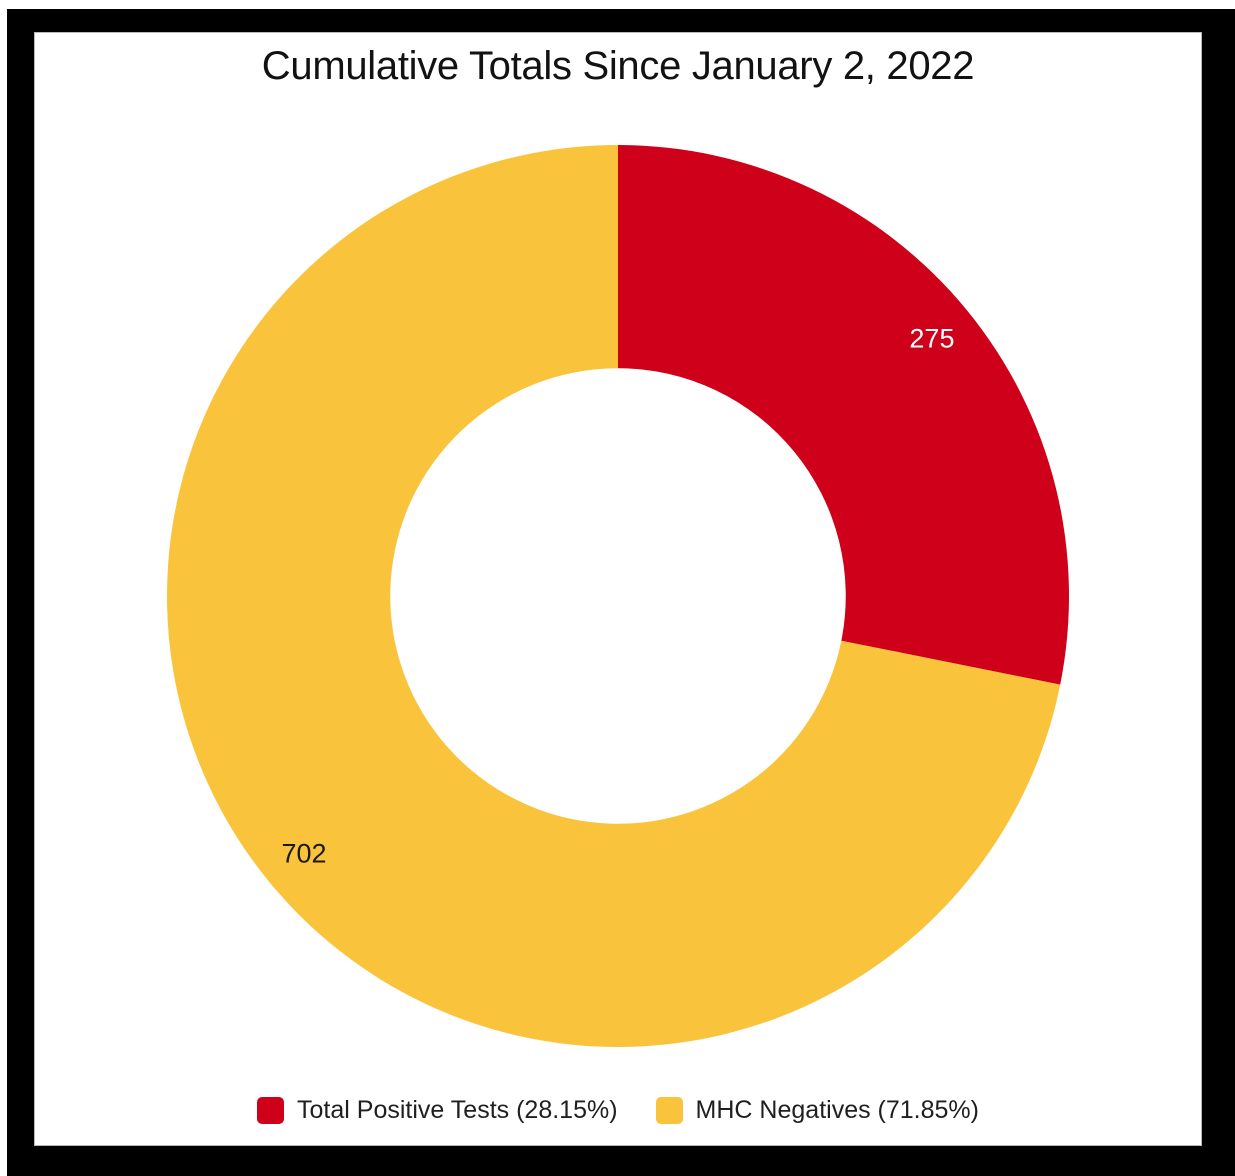 This screenshot has width=1235, height=1176. I want to click on legend-item-total-positive-tests: Total Positive Tests (28.15%), so click(437, 1110).